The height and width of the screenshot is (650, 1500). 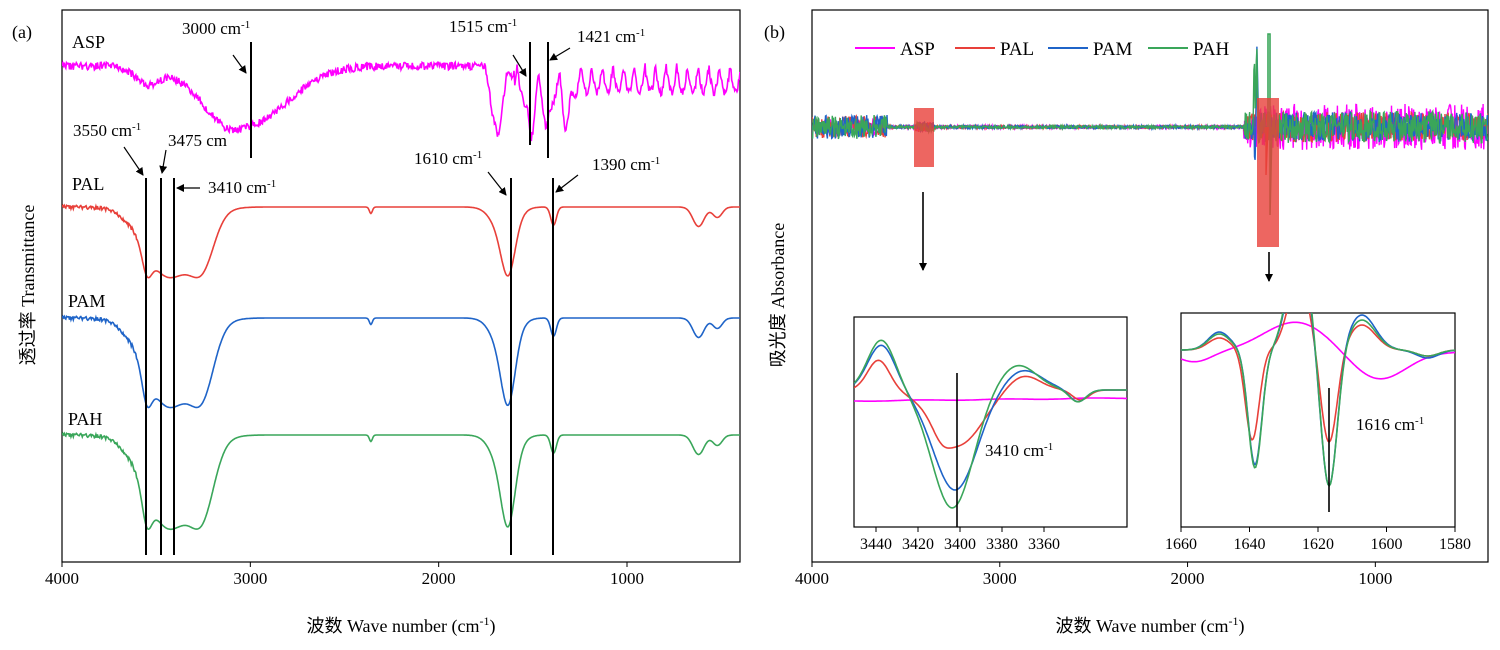 I want to click on series-line-asp, so click(x=401, y=100).